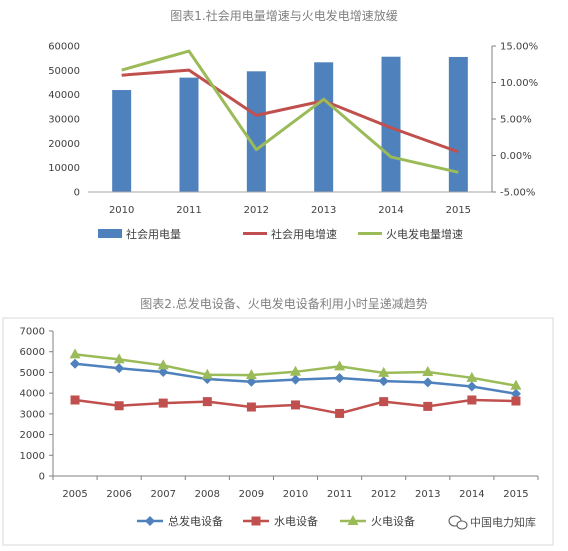 The height and width of the screenshot is (551, 568). What do you see at coordinates (503, 522) in the screenshot?
I see `watermark-text: 中国电力知库` at bounding box center [503, 522].